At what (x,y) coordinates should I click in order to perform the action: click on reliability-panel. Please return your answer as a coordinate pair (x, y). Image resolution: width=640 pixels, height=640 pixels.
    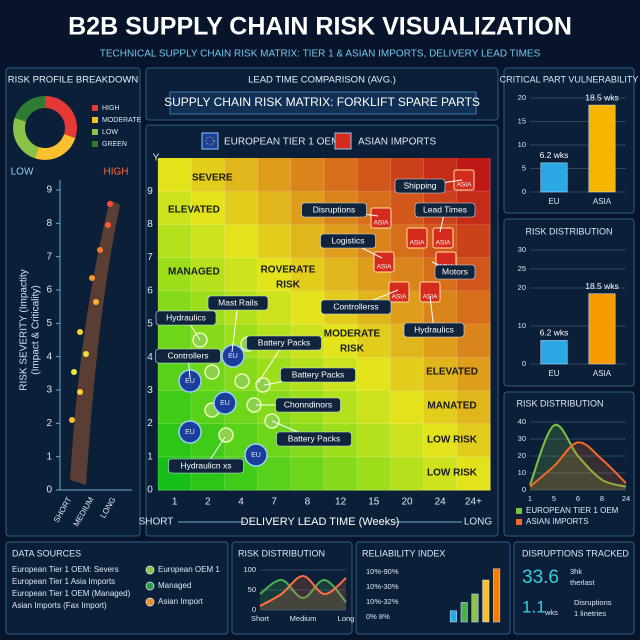
    Looking at the image, I should click on (433, 588).